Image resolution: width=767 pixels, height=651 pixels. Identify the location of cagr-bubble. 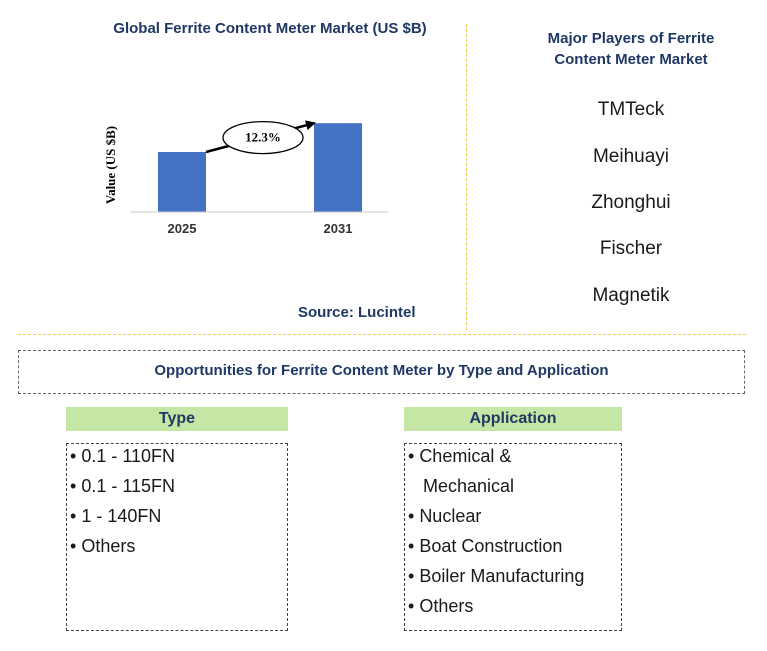
(263, 137).